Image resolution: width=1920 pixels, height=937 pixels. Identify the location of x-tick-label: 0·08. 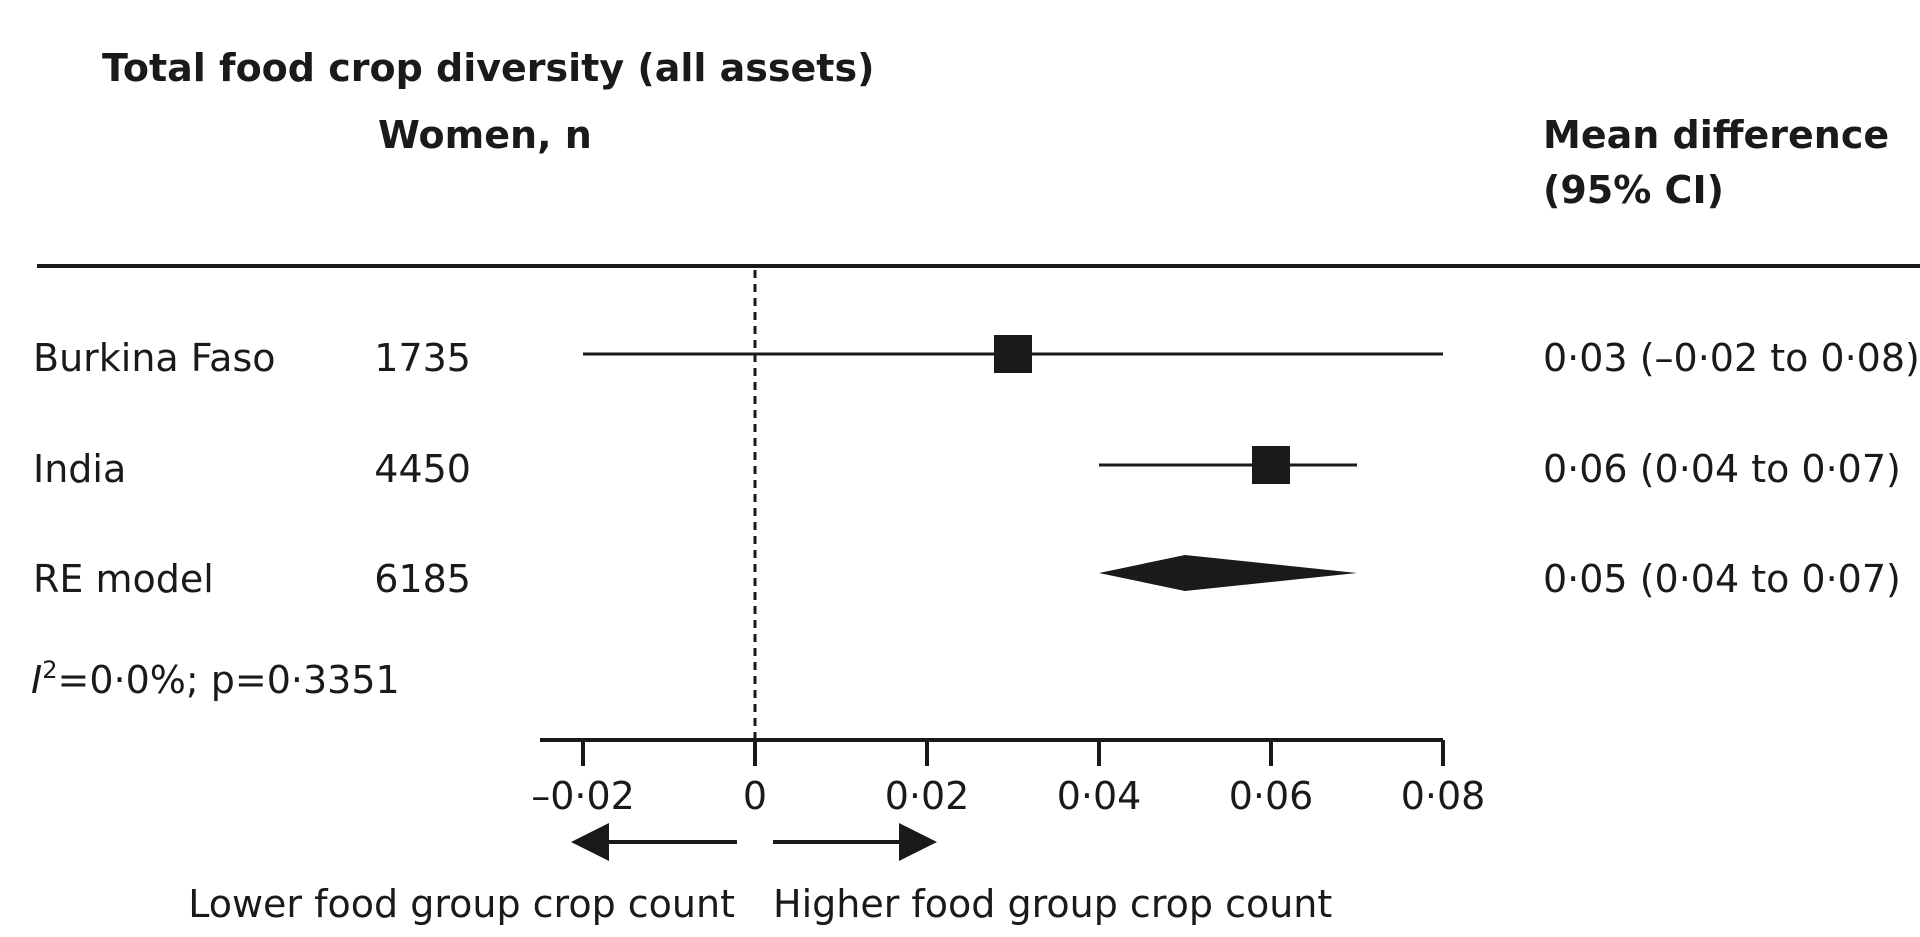
(1443, 796).